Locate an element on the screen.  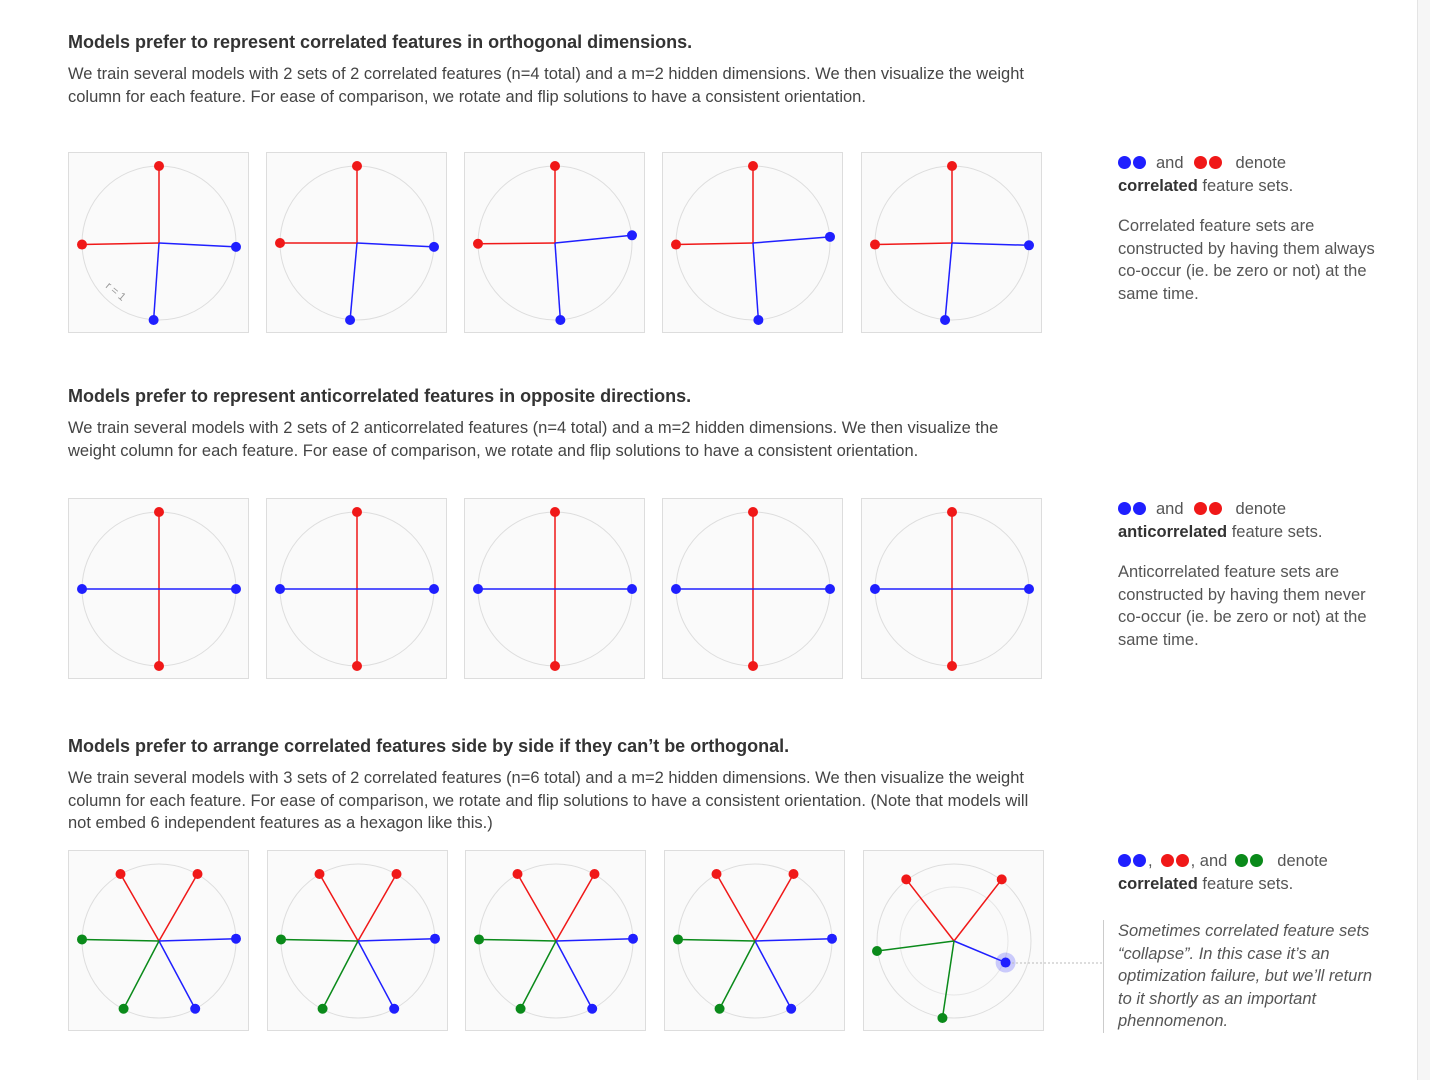
unit-circle is located at coordinates (954, 941).